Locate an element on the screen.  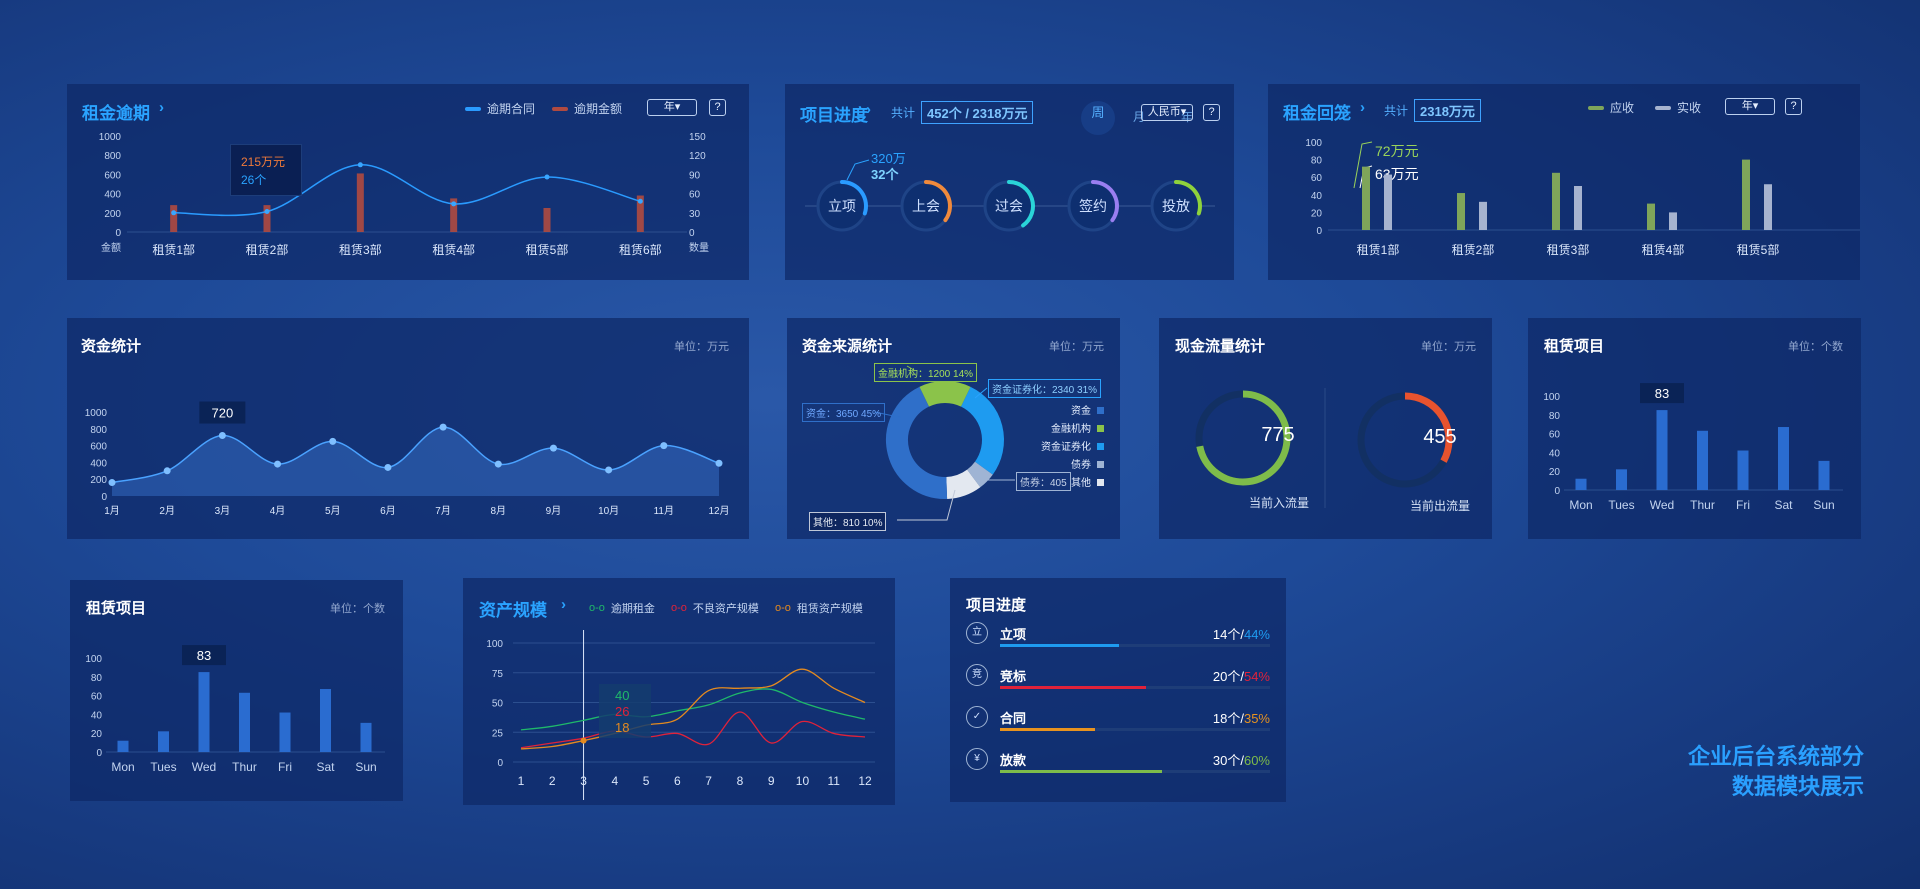
area-fill is located at coordinates (415, 461).